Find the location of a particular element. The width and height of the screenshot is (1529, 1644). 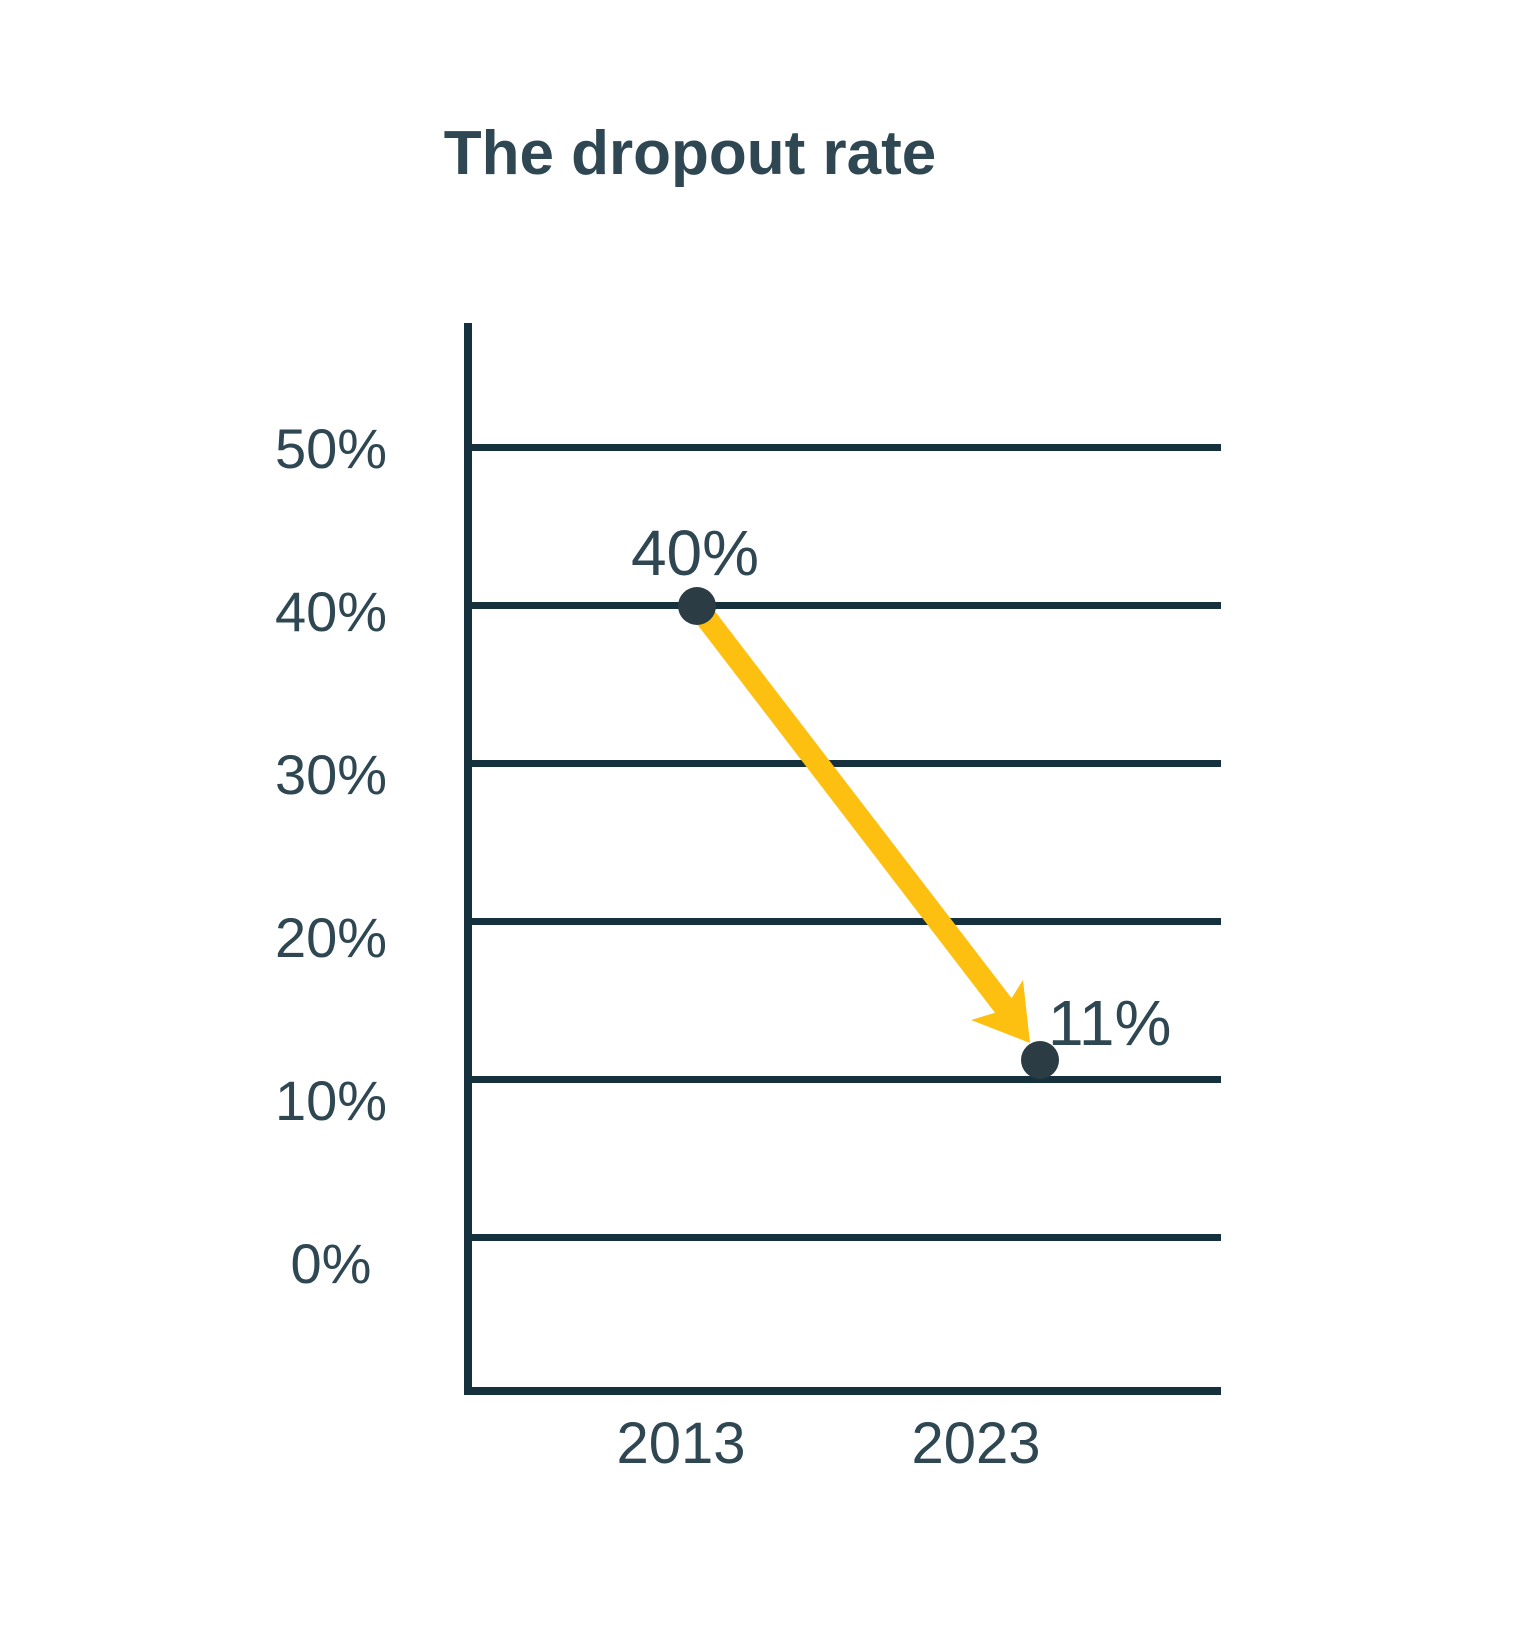

data-label-2013: 40% is located at coordinates (695, 553).